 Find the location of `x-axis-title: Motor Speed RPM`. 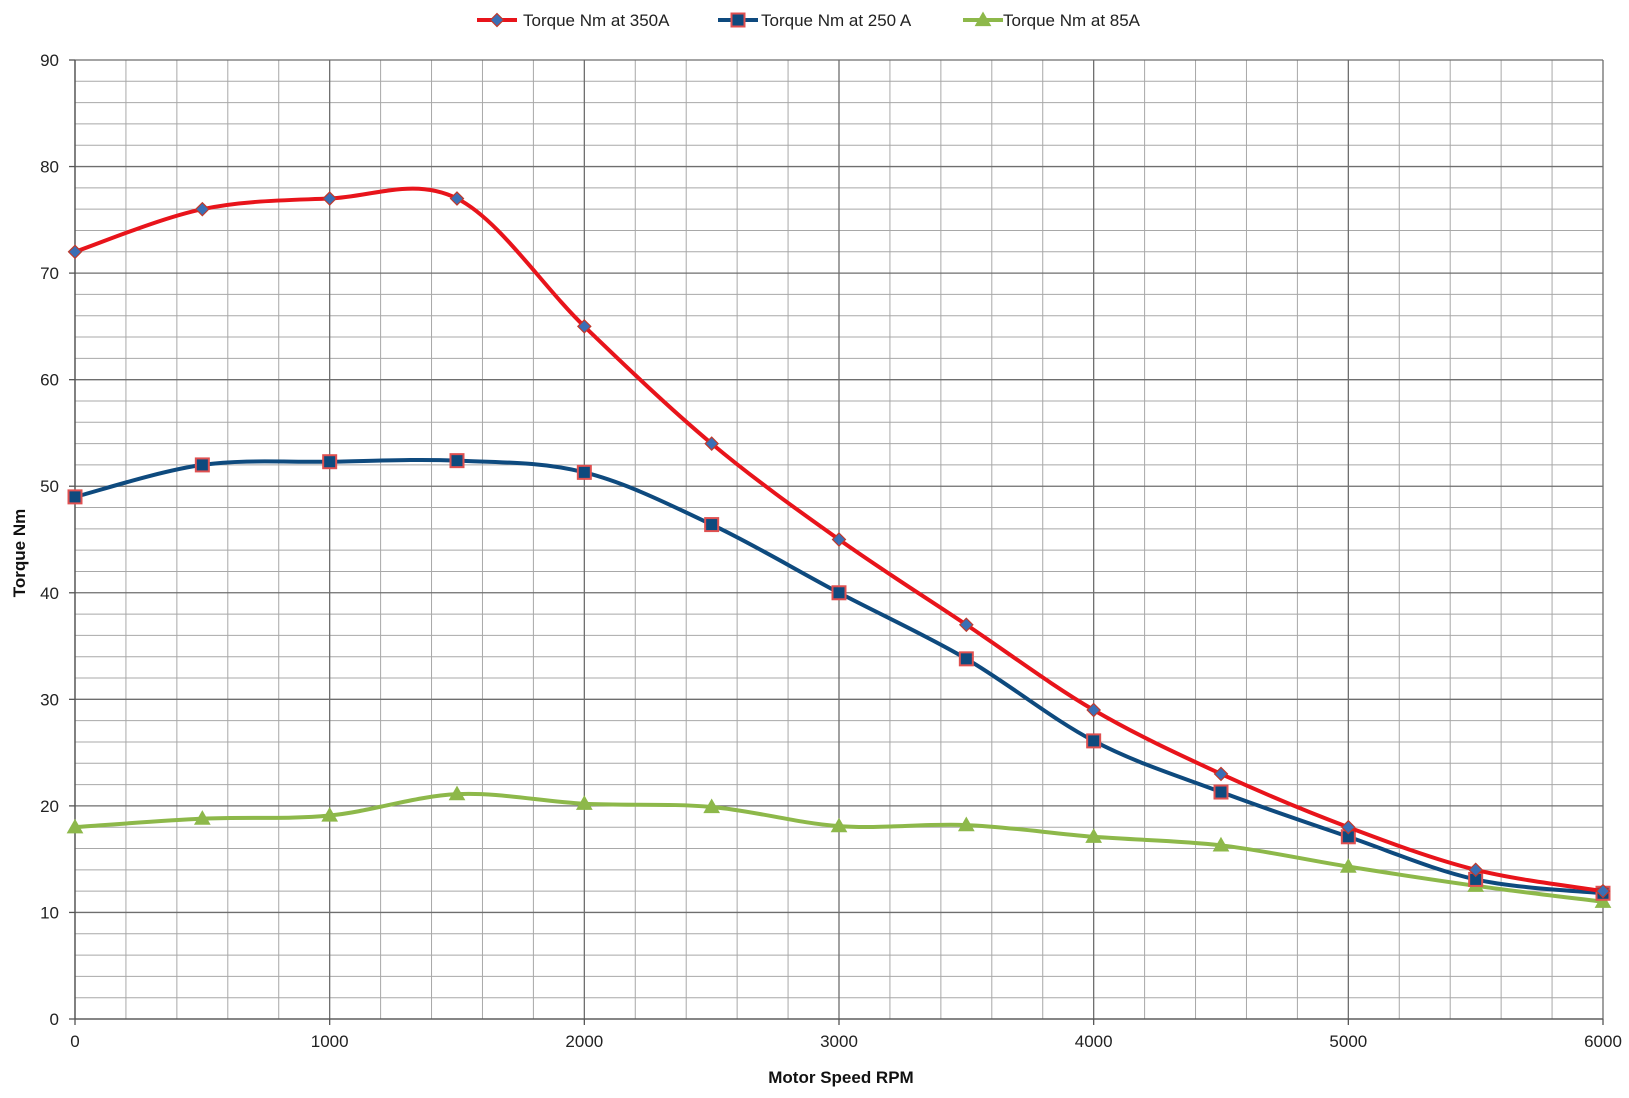

x-axis-title: Motor Speed RPM is located at coordinates (840, 1077).